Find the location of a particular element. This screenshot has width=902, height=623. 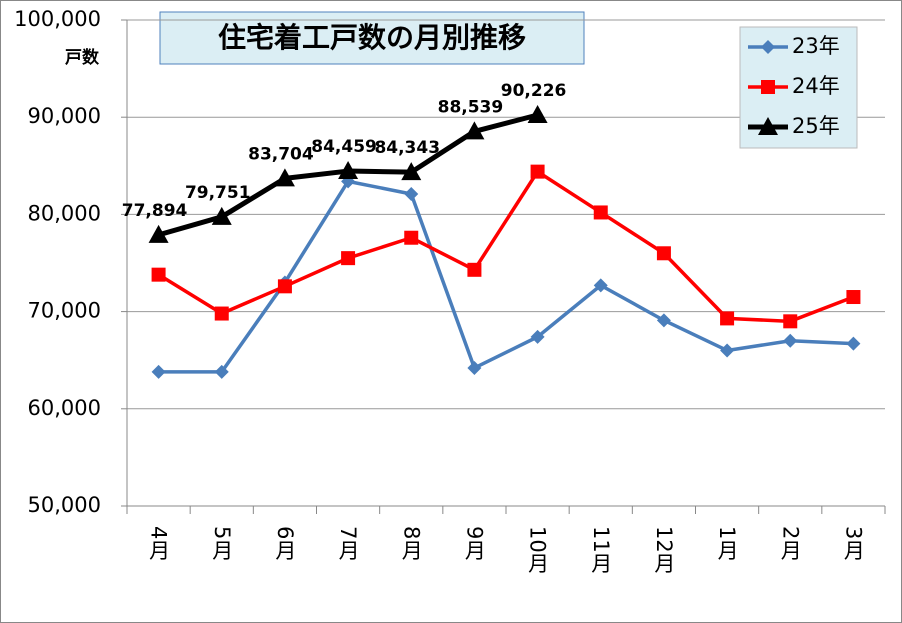

x-tick-label: 4月 is located at coordinates (159, 543).